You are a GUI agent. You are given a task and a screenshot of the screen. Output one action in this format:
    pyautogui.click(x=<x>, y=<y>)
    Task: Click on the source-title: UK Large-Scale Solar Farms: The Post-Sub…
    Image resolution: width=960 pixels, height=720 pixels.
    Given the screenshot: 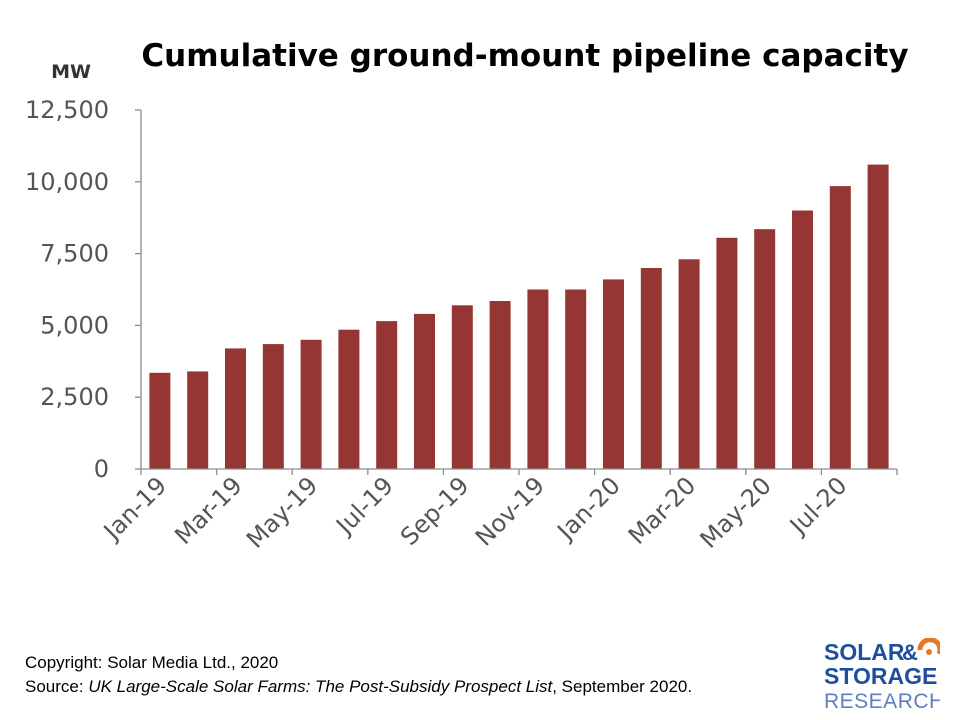 What is the action you would take?
    pyautogui.click(x=320, y=686)
    